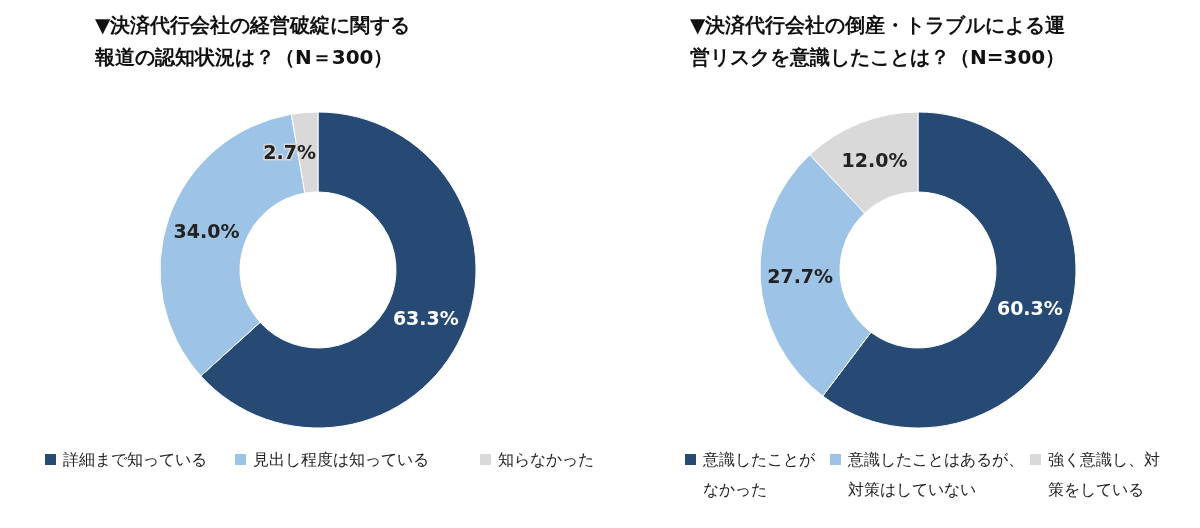 This screenshot has height=528, width=1200. What do you see at coordinates (874, 160) in the screenshot?
I see `data-label: 12.0%` at bounding box center [874, 160].